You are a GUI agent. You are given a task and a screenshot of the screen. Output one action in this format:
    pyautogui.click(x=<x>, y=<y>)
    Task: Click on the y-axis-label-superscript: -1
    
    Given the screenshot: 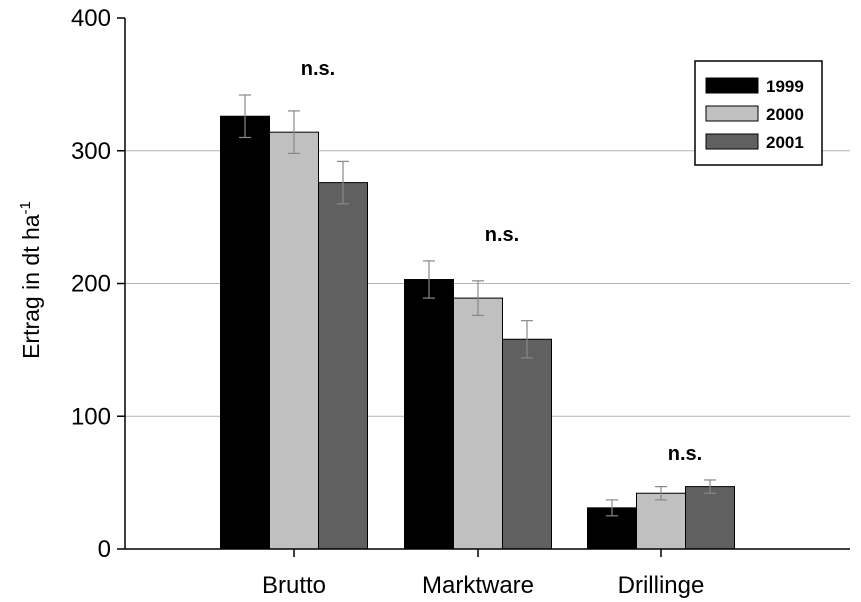 What is the action you would take?
    pyautogui.click(x=25, y=207)
    